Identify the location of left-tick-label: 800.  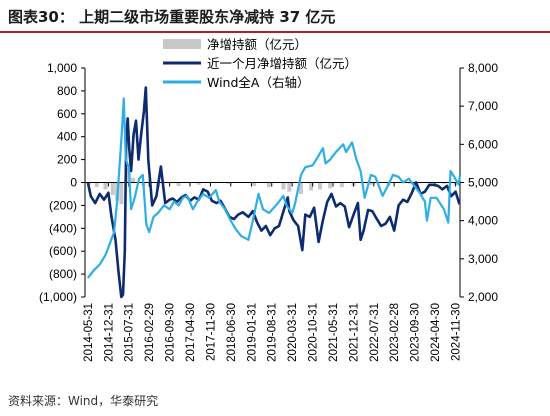
(67, 91).